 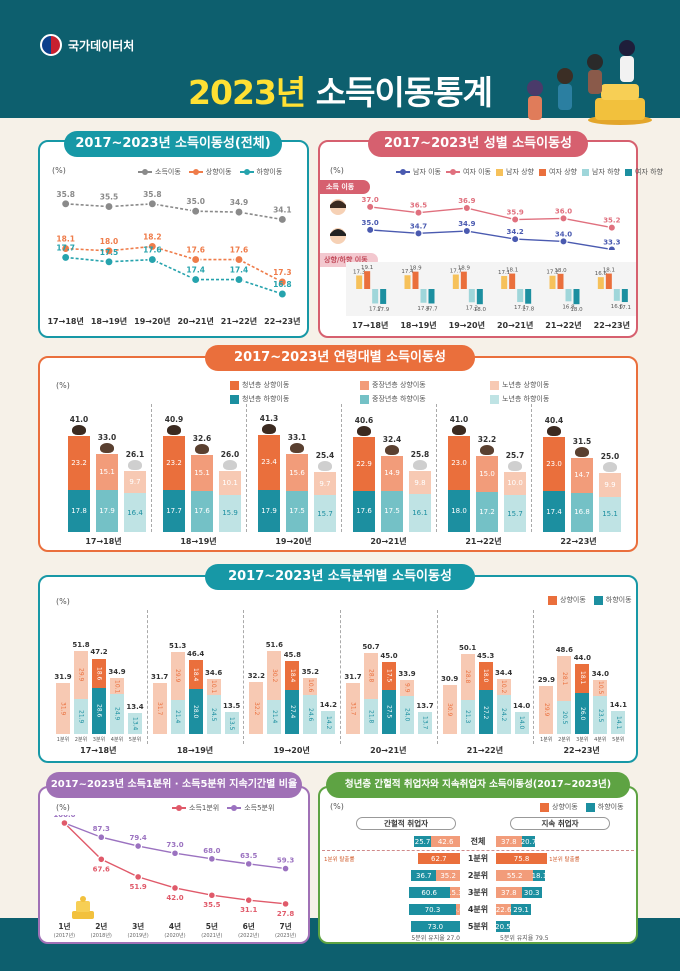 I want to click on youth-down-segment: 17.7, so click(x=174, y=511).